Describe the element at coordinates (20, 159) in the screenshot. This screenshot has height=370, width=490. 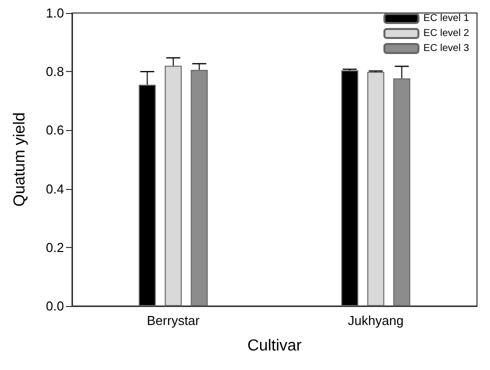
I see `y-axis-title: Quatum yield` at that location.